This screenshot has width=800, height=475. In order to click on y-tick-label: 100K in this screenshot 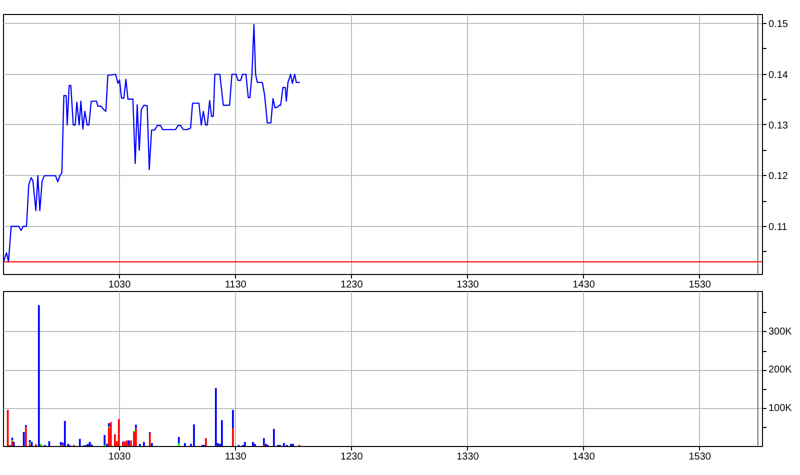, I will do `click(780, 408)`.